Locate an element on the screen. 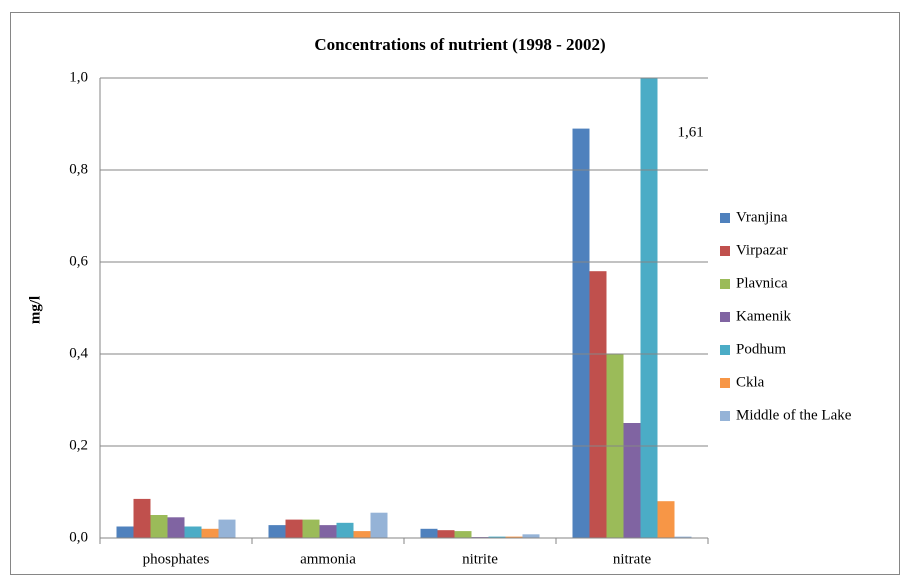 The width and height of the screenshot is (901, 576). legend-label: Ckla is located at coordinates (750, 382).